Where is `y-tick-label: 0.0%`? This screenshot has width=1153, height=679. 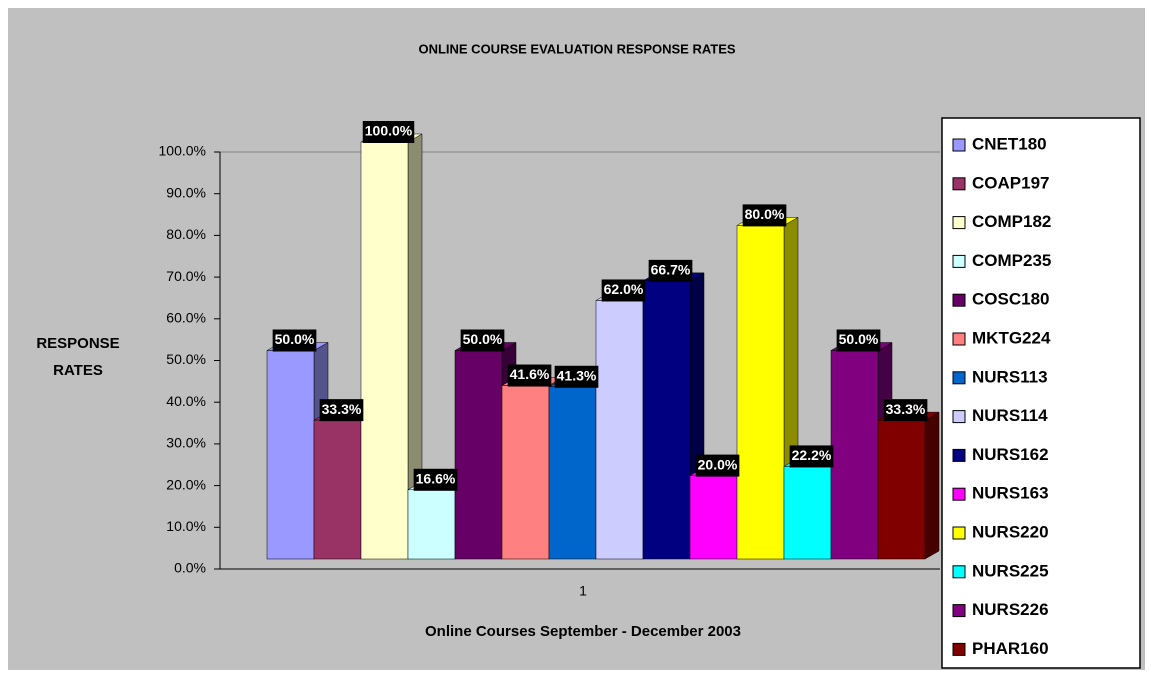 y-tick-label: 0.0% is located at coordinates (190, 568).